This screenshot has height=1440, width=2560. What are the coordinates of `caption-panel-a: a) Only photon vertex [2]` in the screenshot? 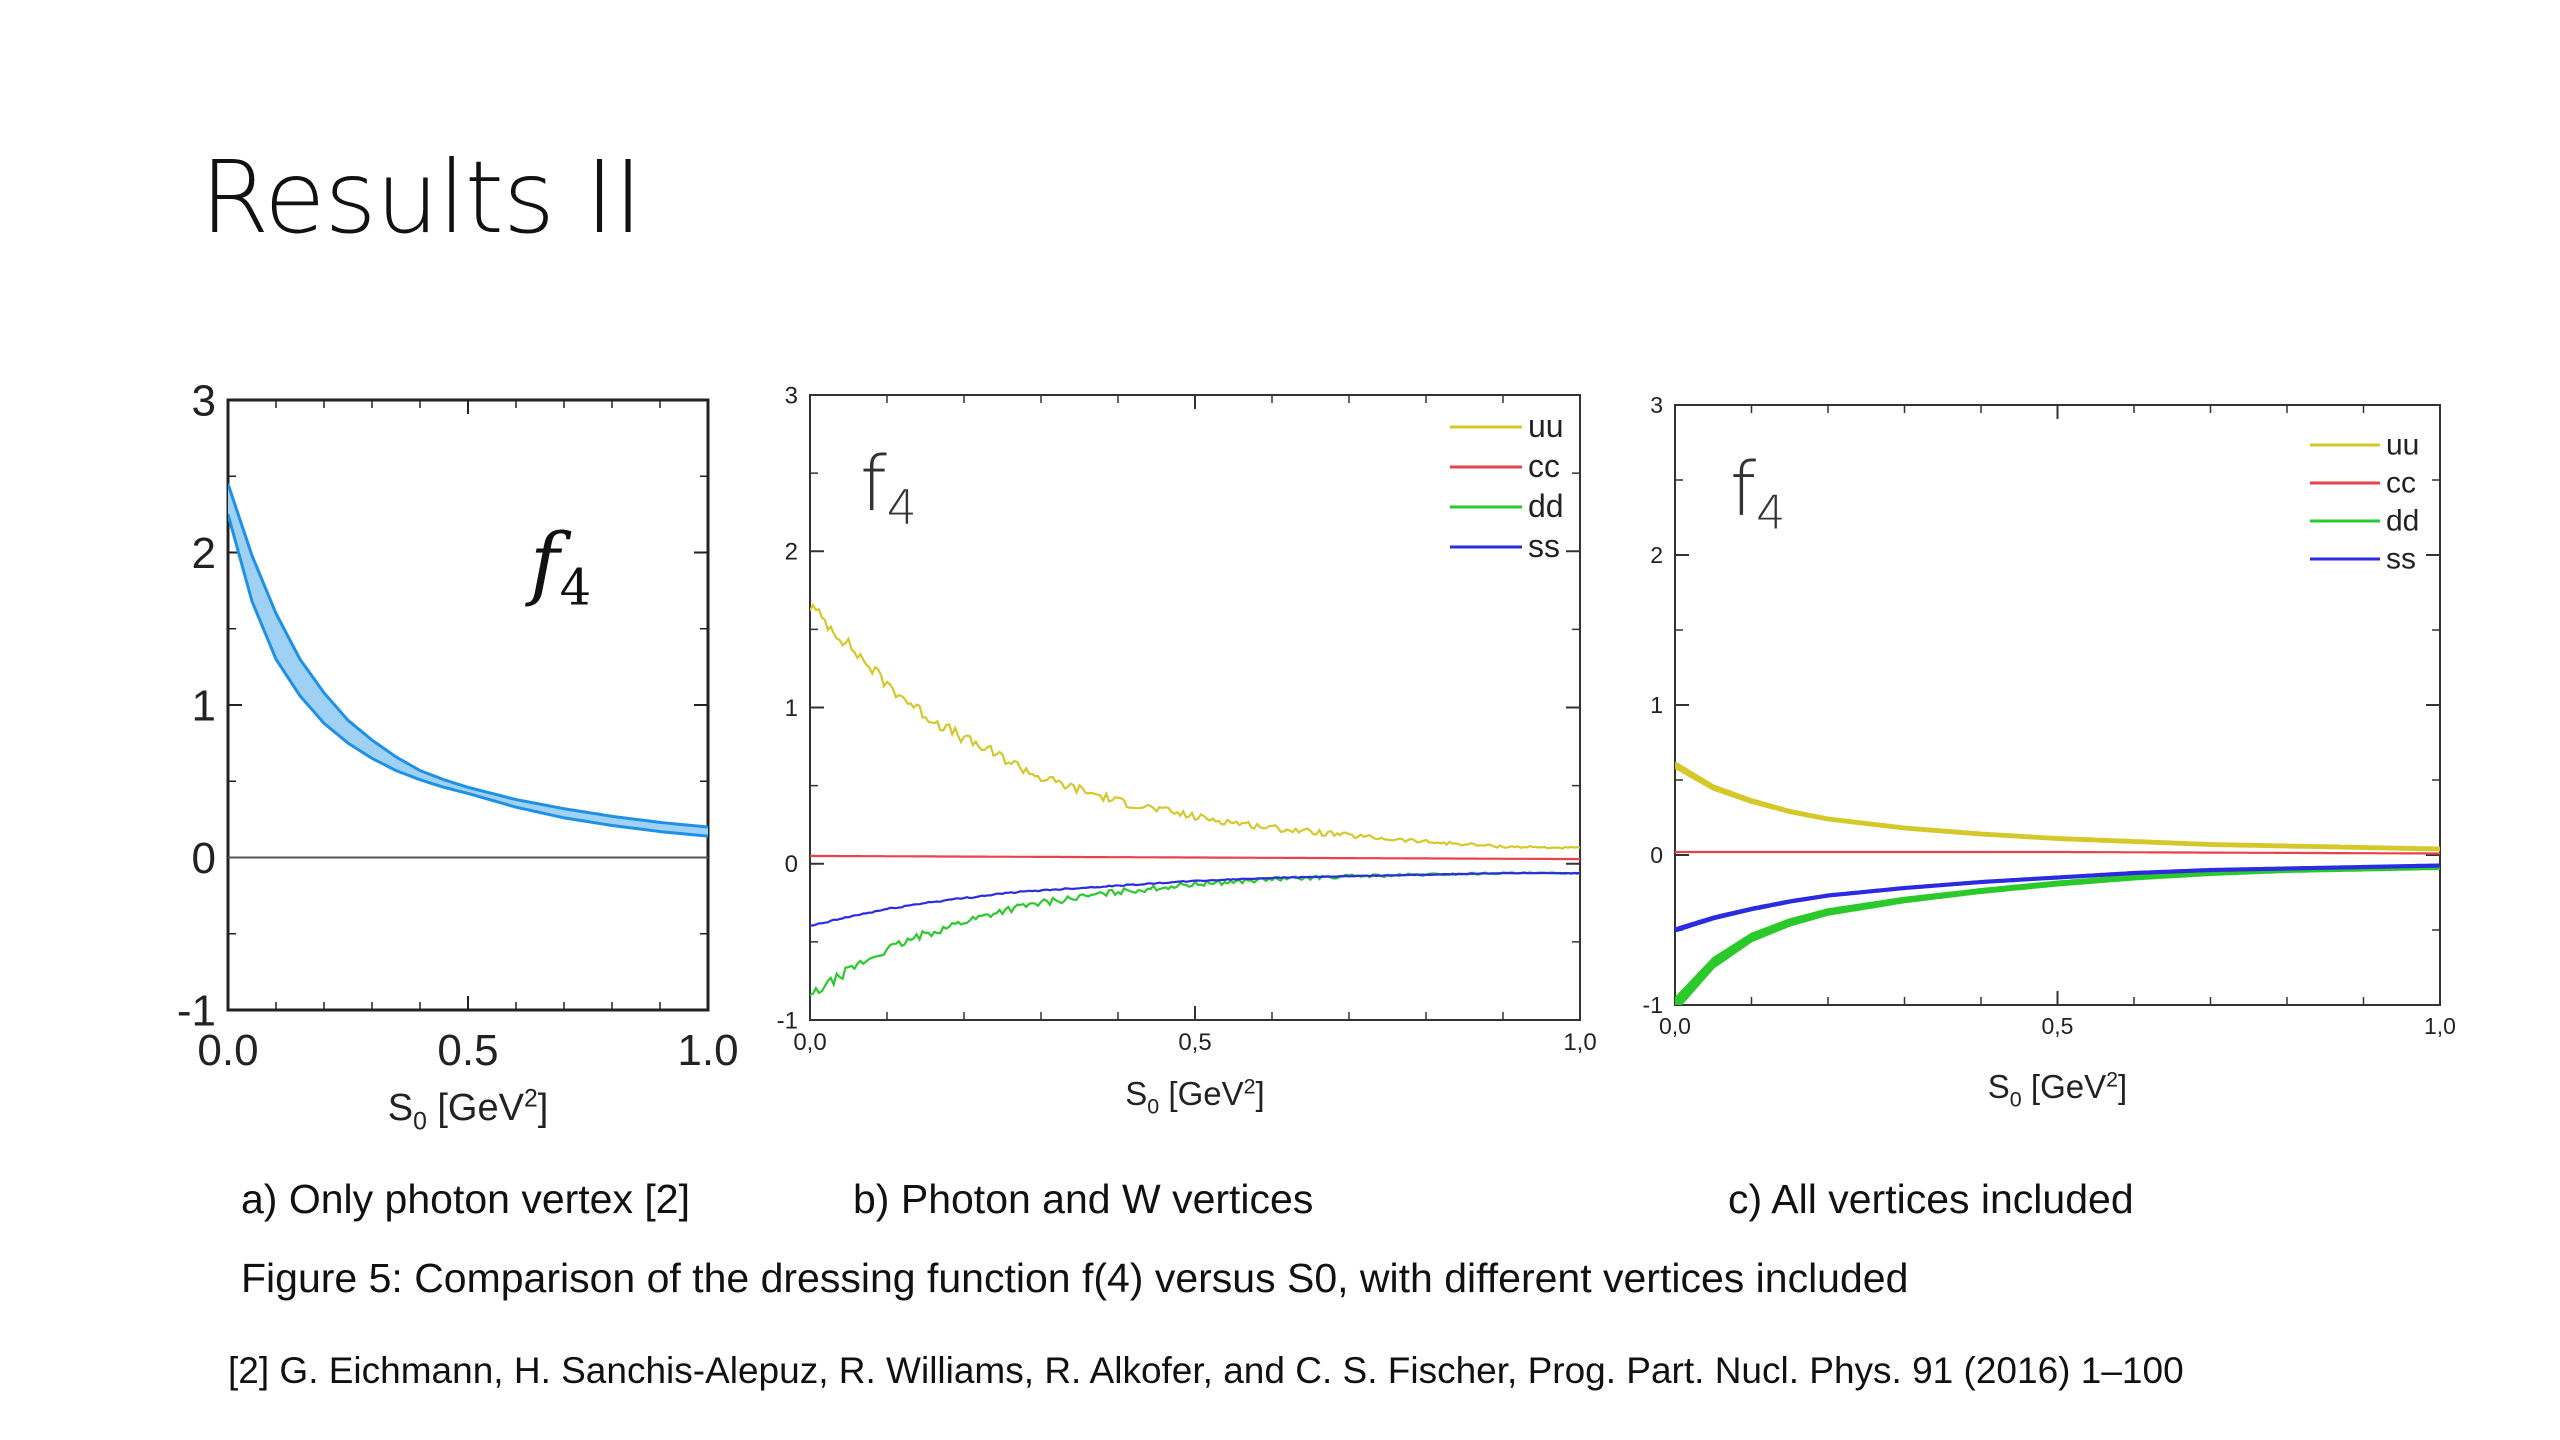 It's located at (465, 1199).